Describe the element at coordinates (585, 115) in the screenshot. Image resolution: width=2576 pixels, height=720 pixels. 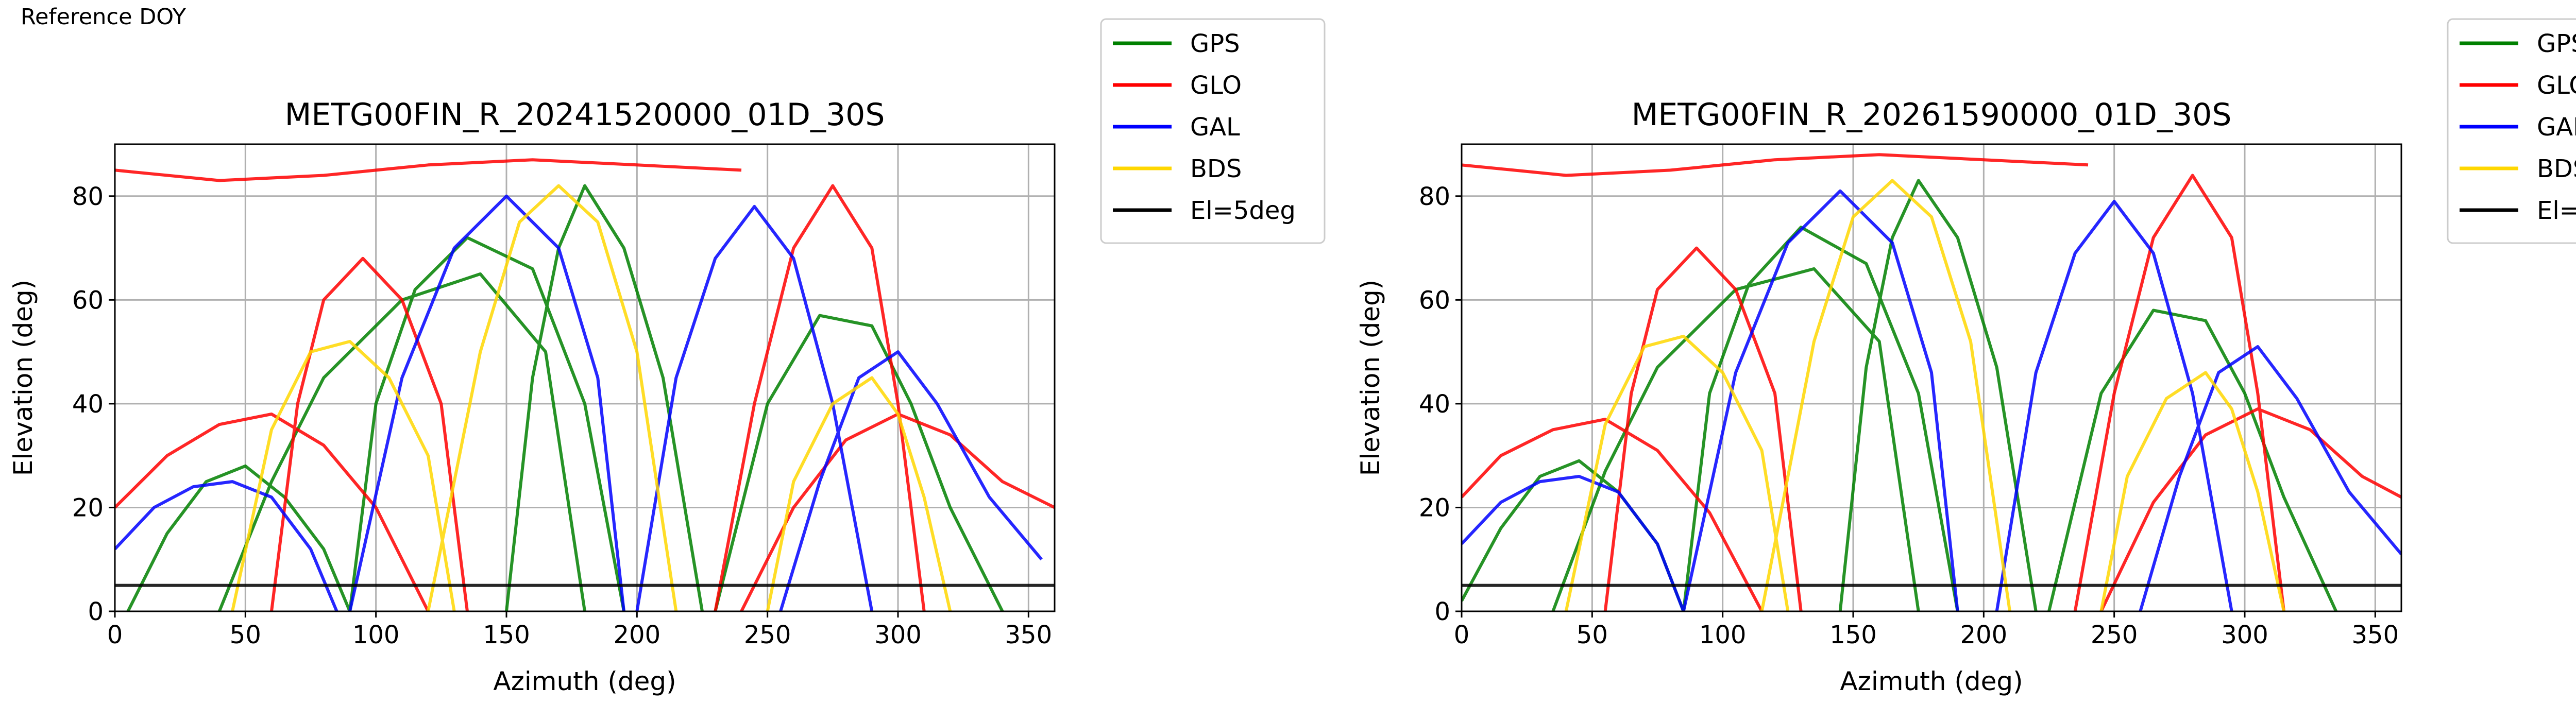
I see `chart-title: METG00FIN_R_20241520000_01D_30S` at that location.